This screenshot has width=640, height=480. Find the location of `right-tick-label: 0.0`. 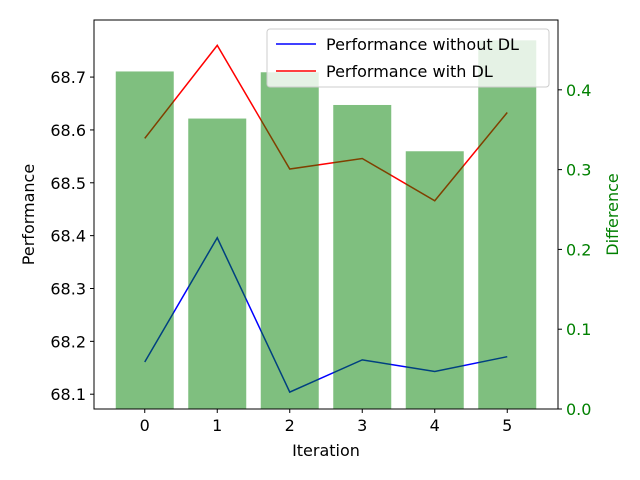

right-tick-label: 0.0 is located at coordinates (578, 409).